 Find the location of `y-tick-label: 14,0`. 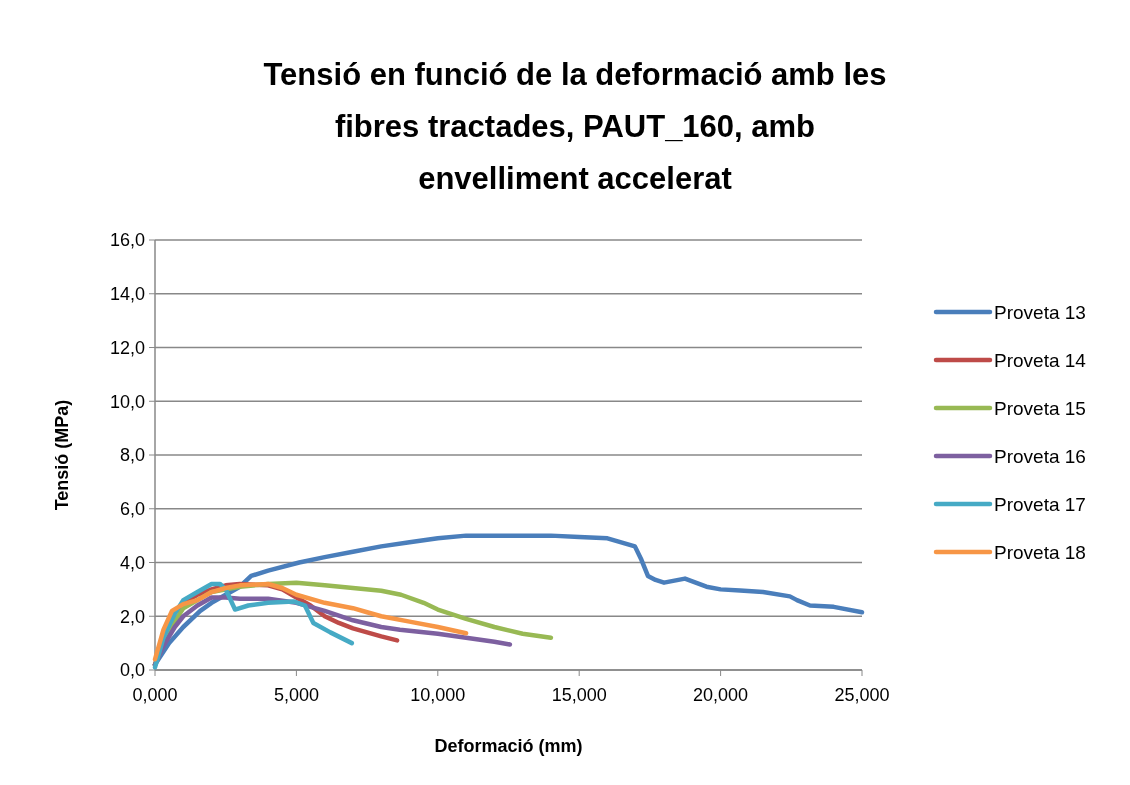

y-tick-label: 14,0 is located at coordinates (127, 294).